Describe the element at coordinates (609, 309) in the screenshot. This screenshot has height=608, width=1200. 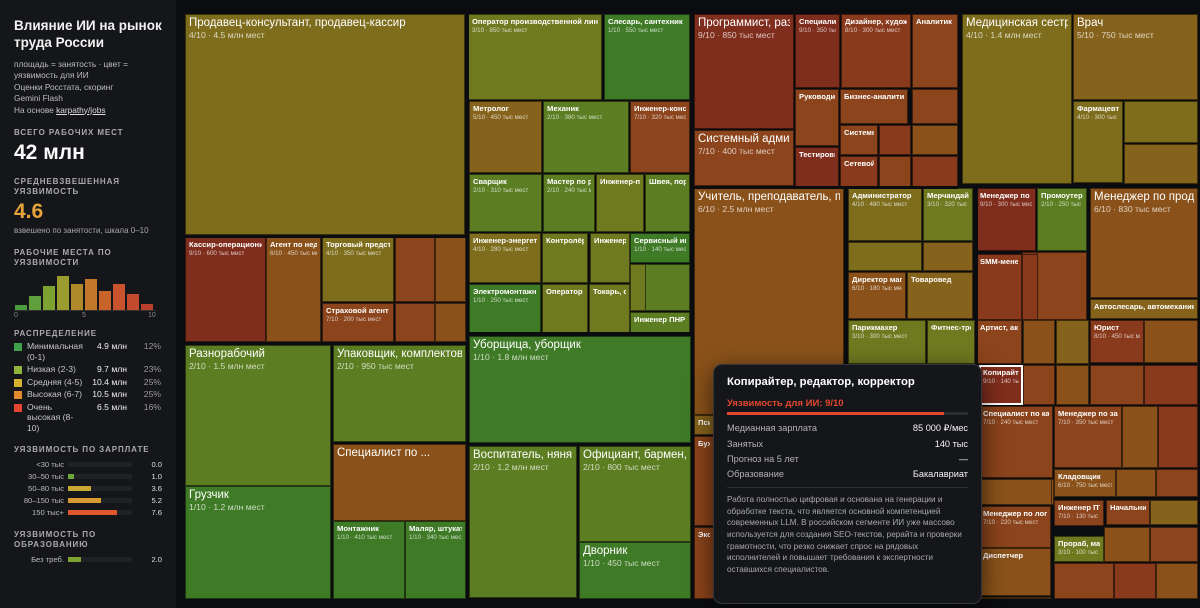
I see `treemap-cell: Токарь, станочник` at that location.